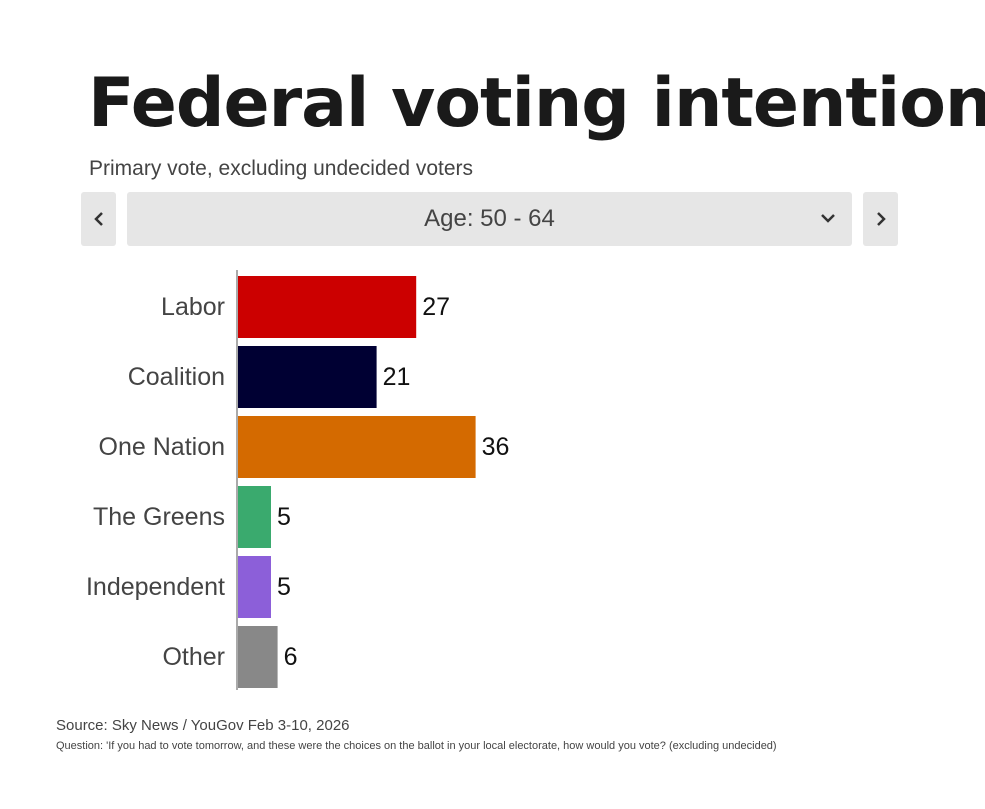 The image size is (985, 809). Describe the element at coordinates (159, 517) in the screenshot. I see `category-label: The Greens` at that location.